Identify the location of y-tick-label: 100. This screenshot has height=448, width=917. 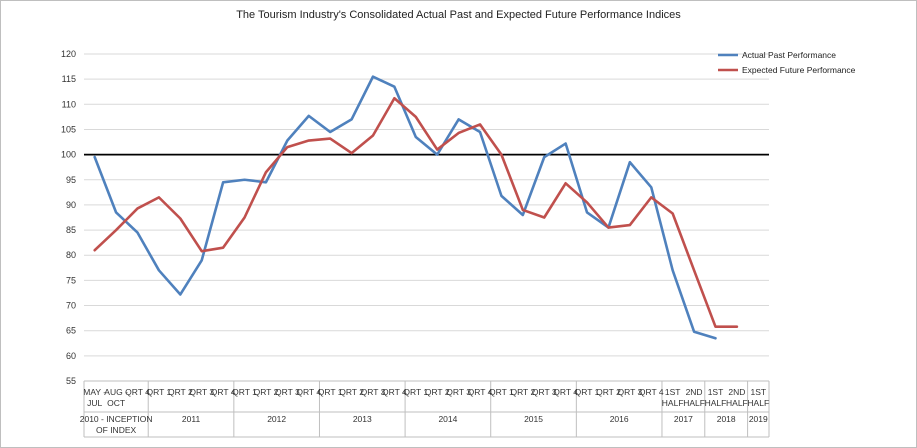
(68, 155).